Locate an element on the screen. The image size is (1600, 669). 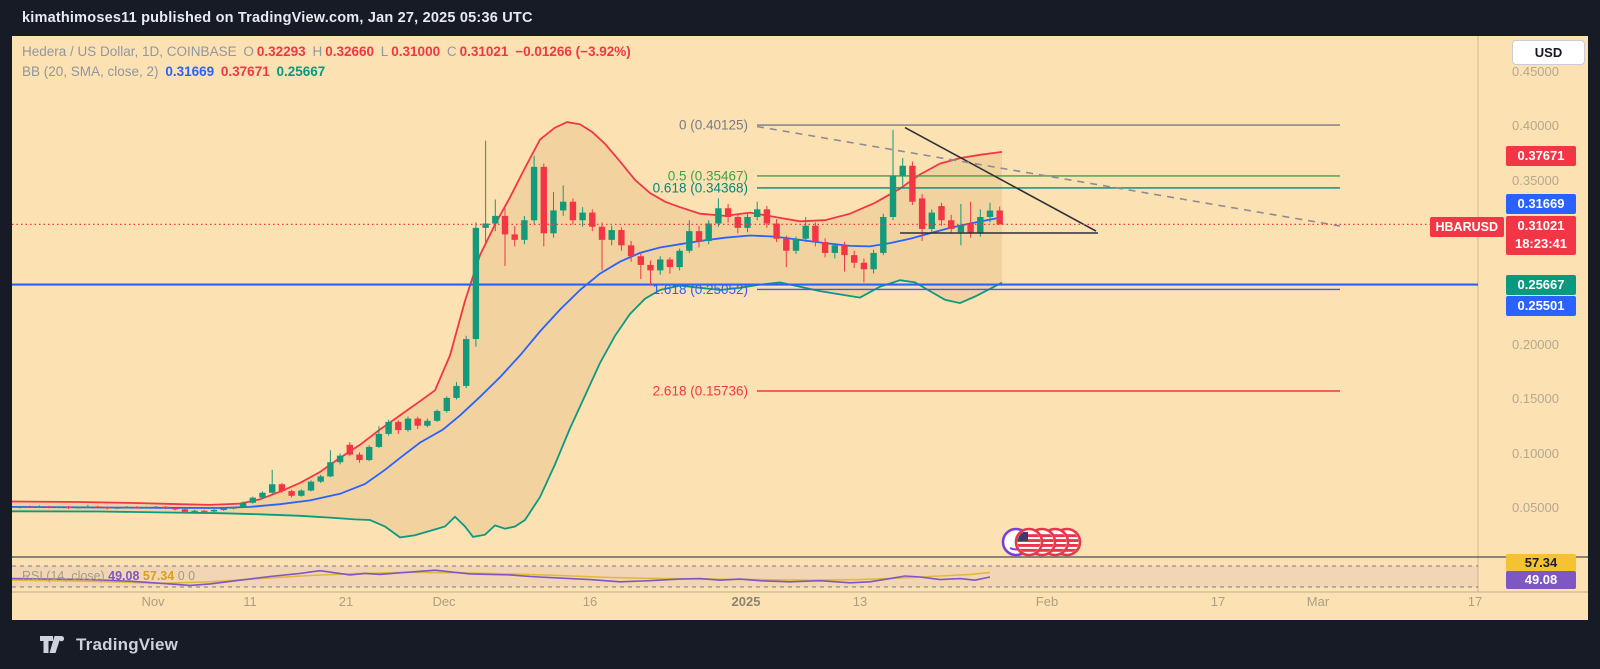
fib-label-3: 1.618 (0.25052) is located at coordinates (700, 289).